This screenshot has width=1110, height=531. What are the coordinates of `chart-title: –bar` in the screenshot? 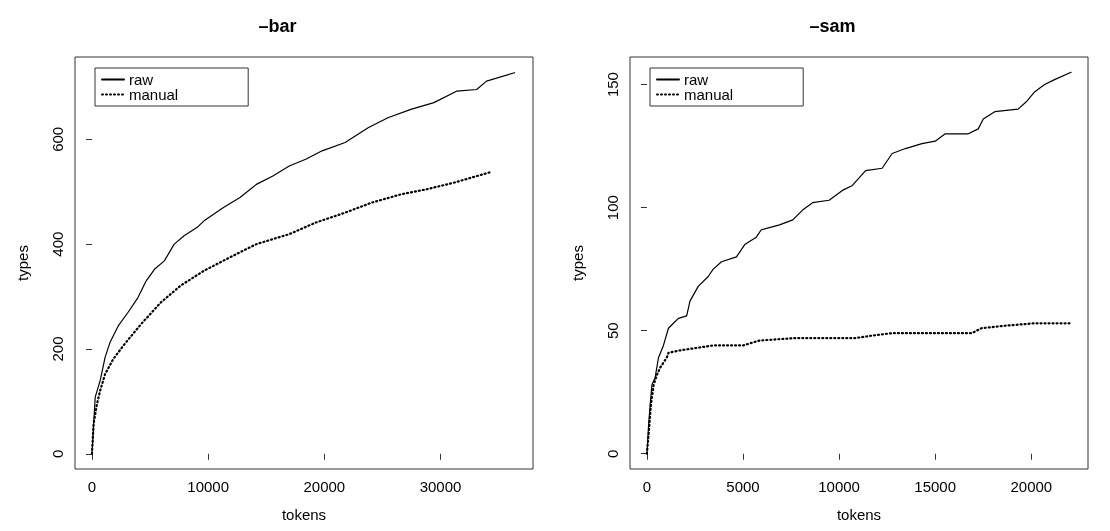 It's located at (277, 26).